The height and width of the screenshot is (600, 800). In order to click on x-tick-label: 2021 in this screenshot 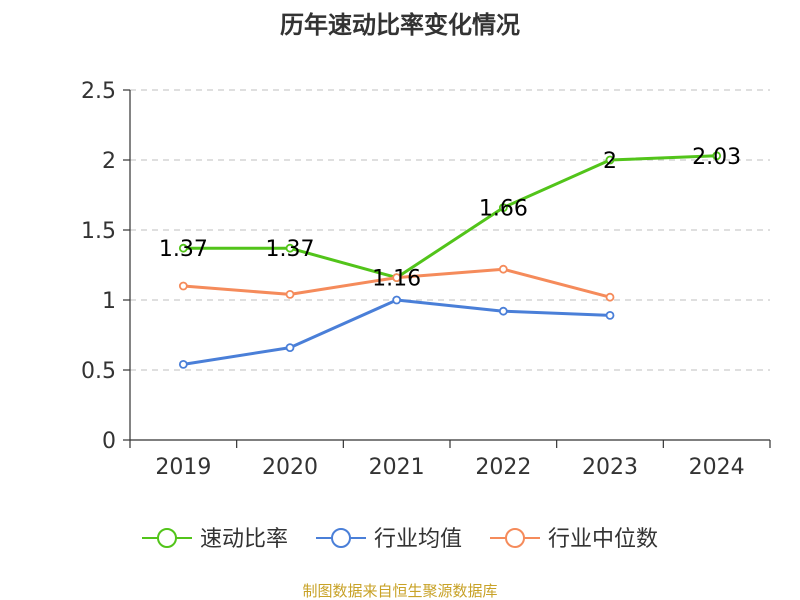, I will do `click(397, 467)`.